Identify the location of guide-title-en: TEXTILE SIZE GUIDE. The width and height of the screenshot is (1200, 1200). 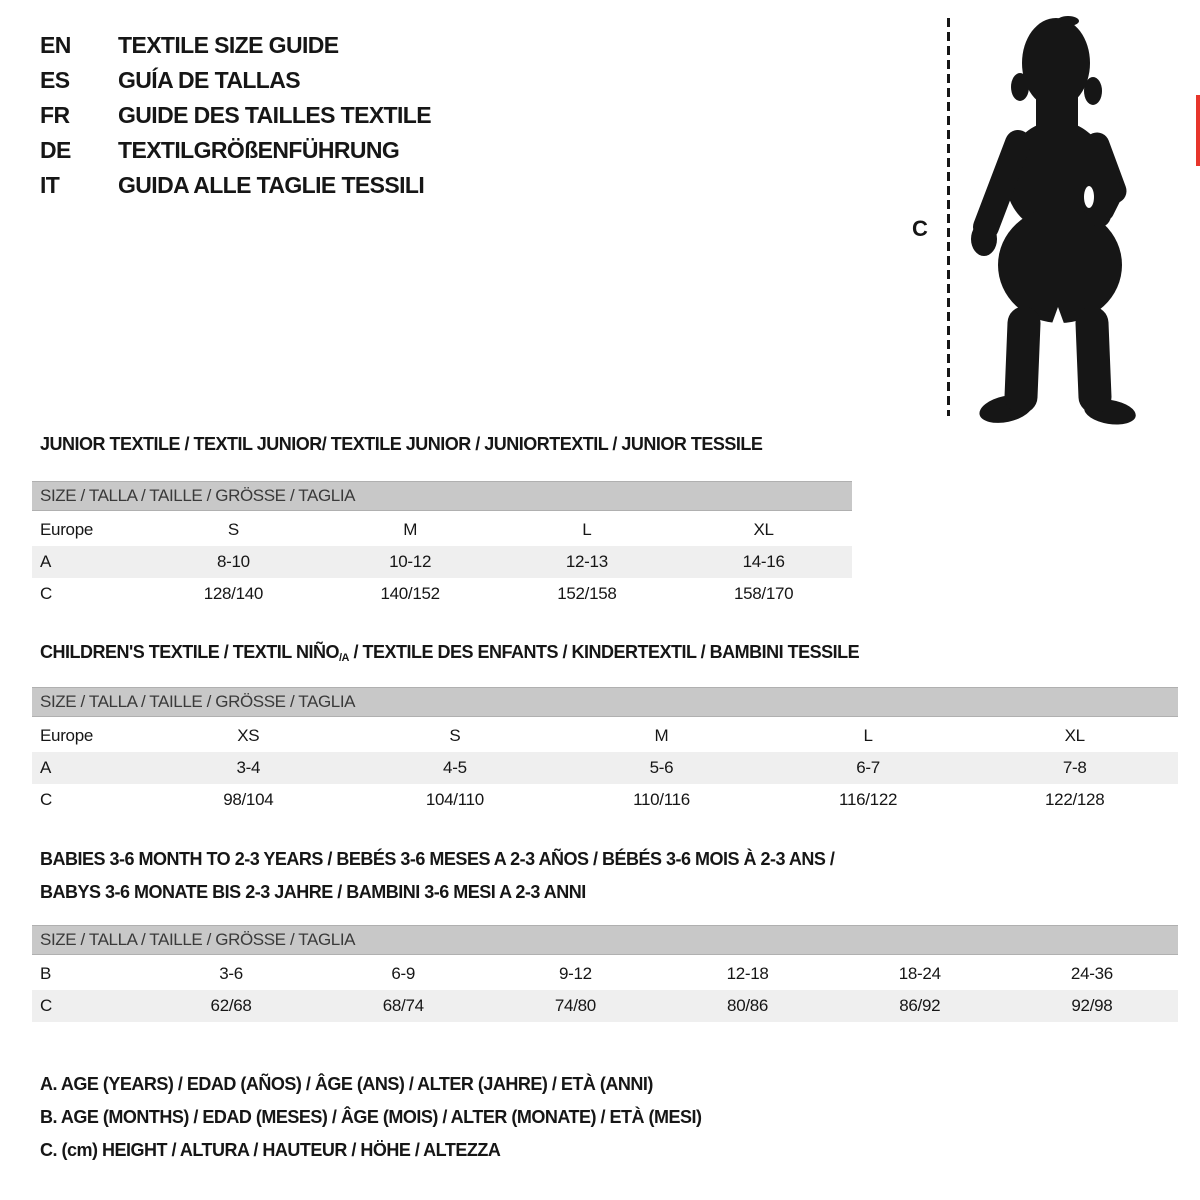
(228, 45).